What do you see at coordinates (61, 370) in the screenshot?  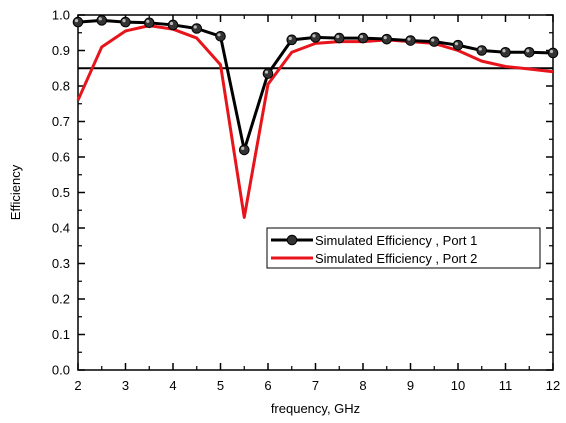 I see `y-tick-label: 0.0` at bounding box center [61, 370].